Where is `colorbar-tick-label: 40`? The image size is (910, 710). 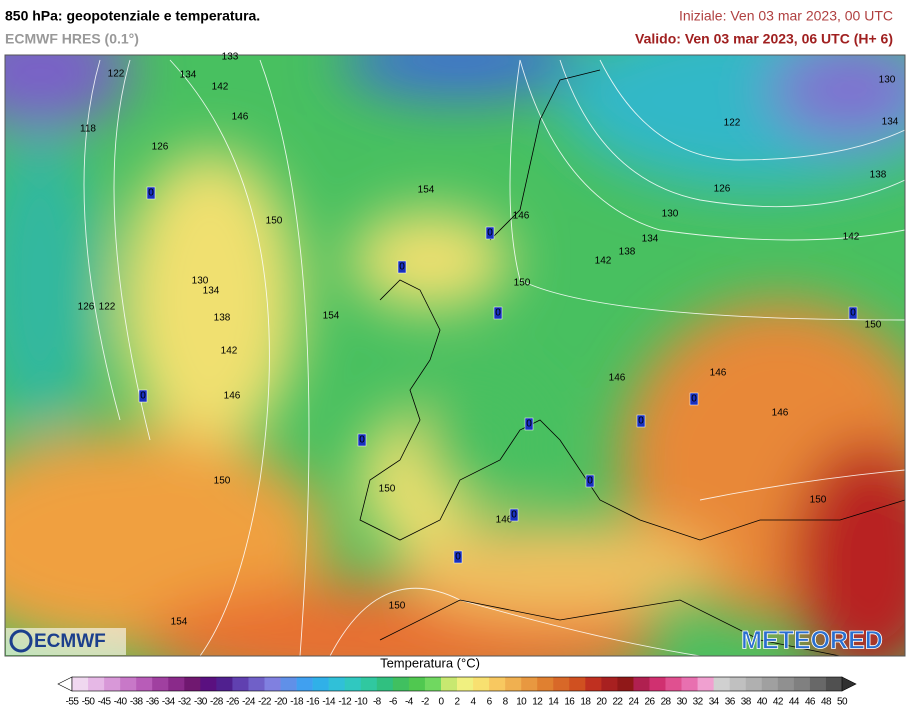 colorbar-tick-label: 40 is located at coordinates (762, 702).